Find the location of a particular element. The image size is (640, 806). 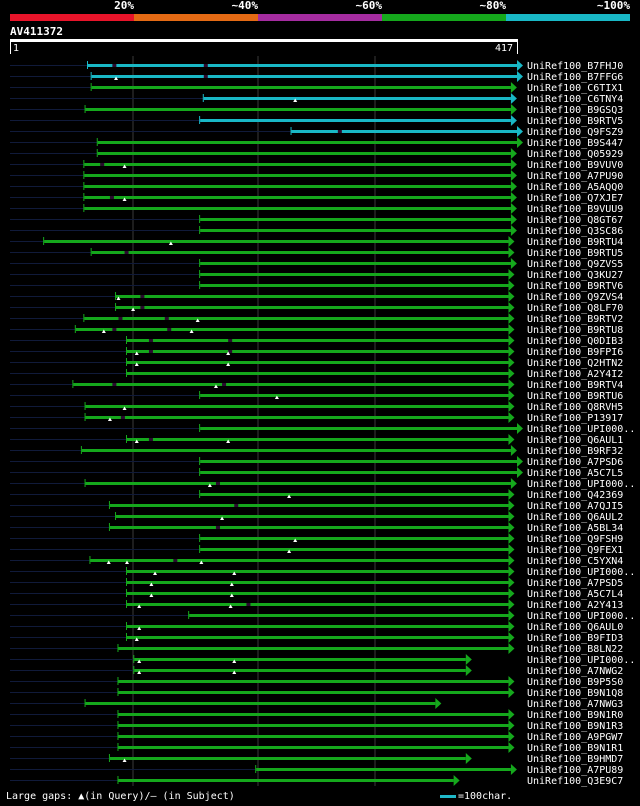

ruler-start-tick is located at coordinates (10, 48).